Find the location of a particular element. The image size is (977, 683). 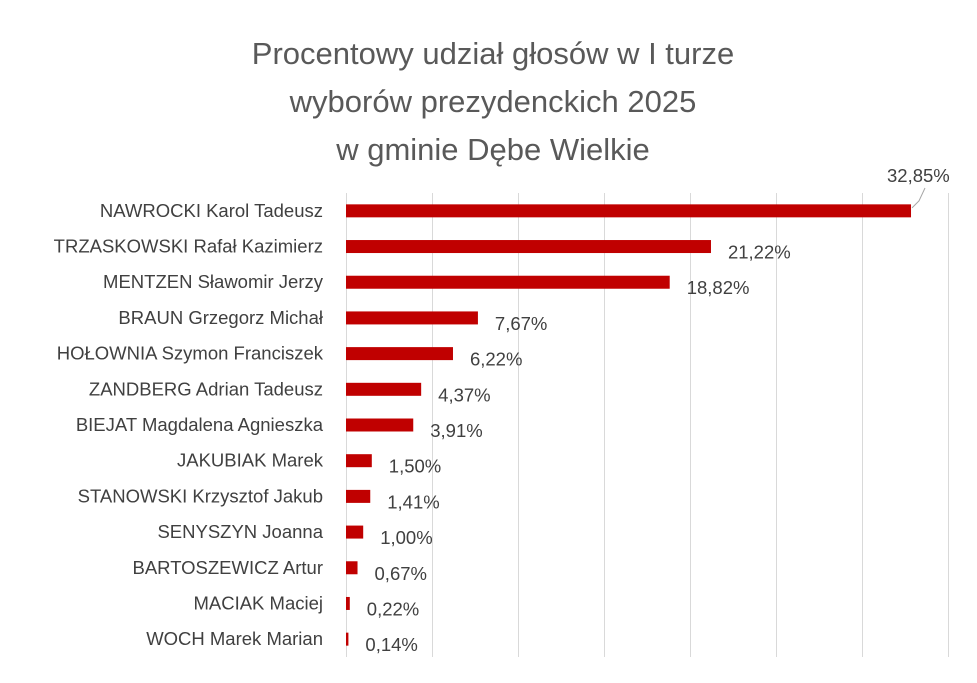

category-label: MENTZEN Sławomir Jerzy is located at coordinates (213, 281).